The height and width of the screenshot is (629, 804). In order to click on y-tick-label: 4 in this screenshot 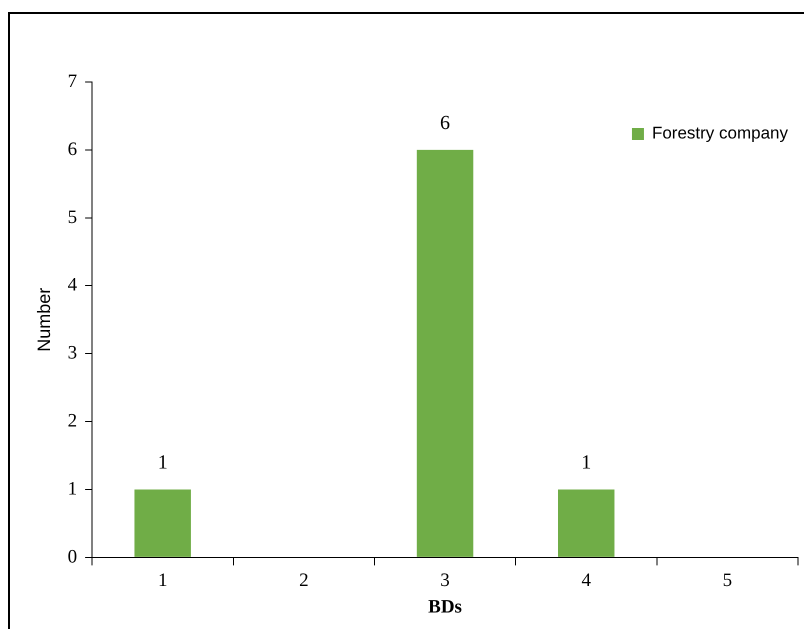, I will do `click(73, 285)`.